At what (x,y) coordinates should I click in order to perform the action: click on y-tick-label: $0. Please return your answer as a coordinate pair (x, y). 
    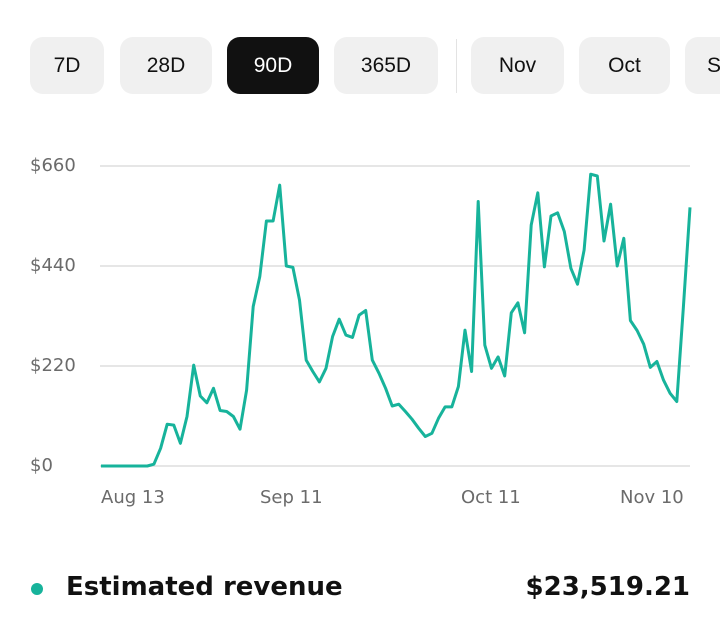
    Looking at the image, I should click on (41, 465).